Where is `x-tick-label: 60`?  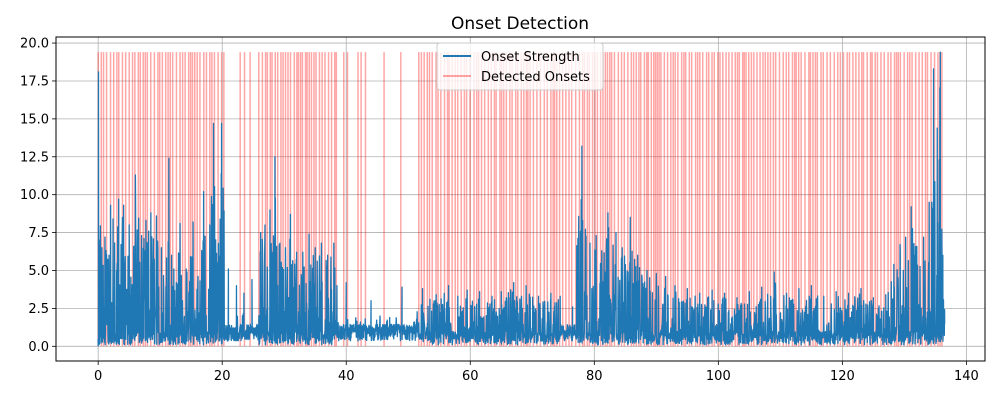
x-tick-label: 60 is located at coordinates (470, 376).